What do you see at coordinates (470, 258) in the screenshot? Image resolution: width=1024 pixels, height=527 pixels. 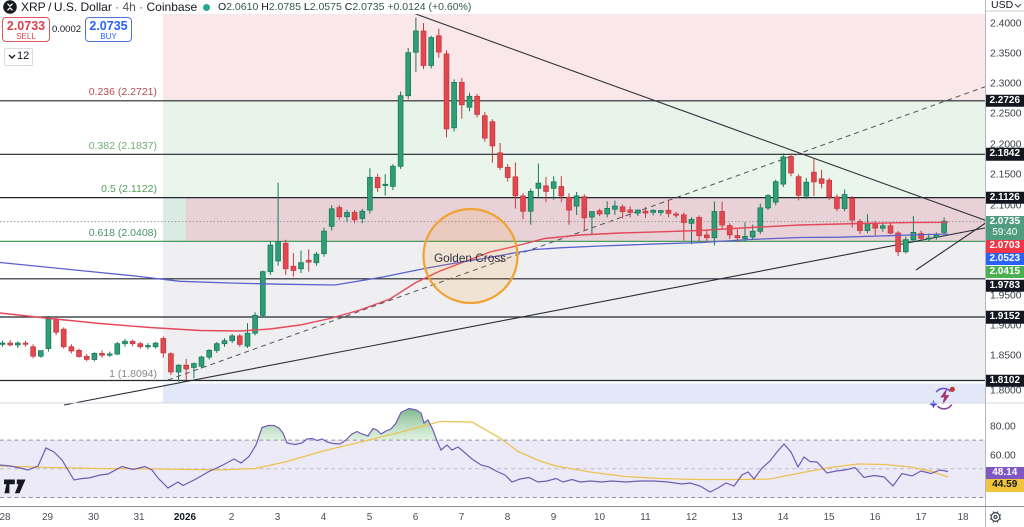 I see `svg-text: Golden Cross` at bounding box center [470, 258].